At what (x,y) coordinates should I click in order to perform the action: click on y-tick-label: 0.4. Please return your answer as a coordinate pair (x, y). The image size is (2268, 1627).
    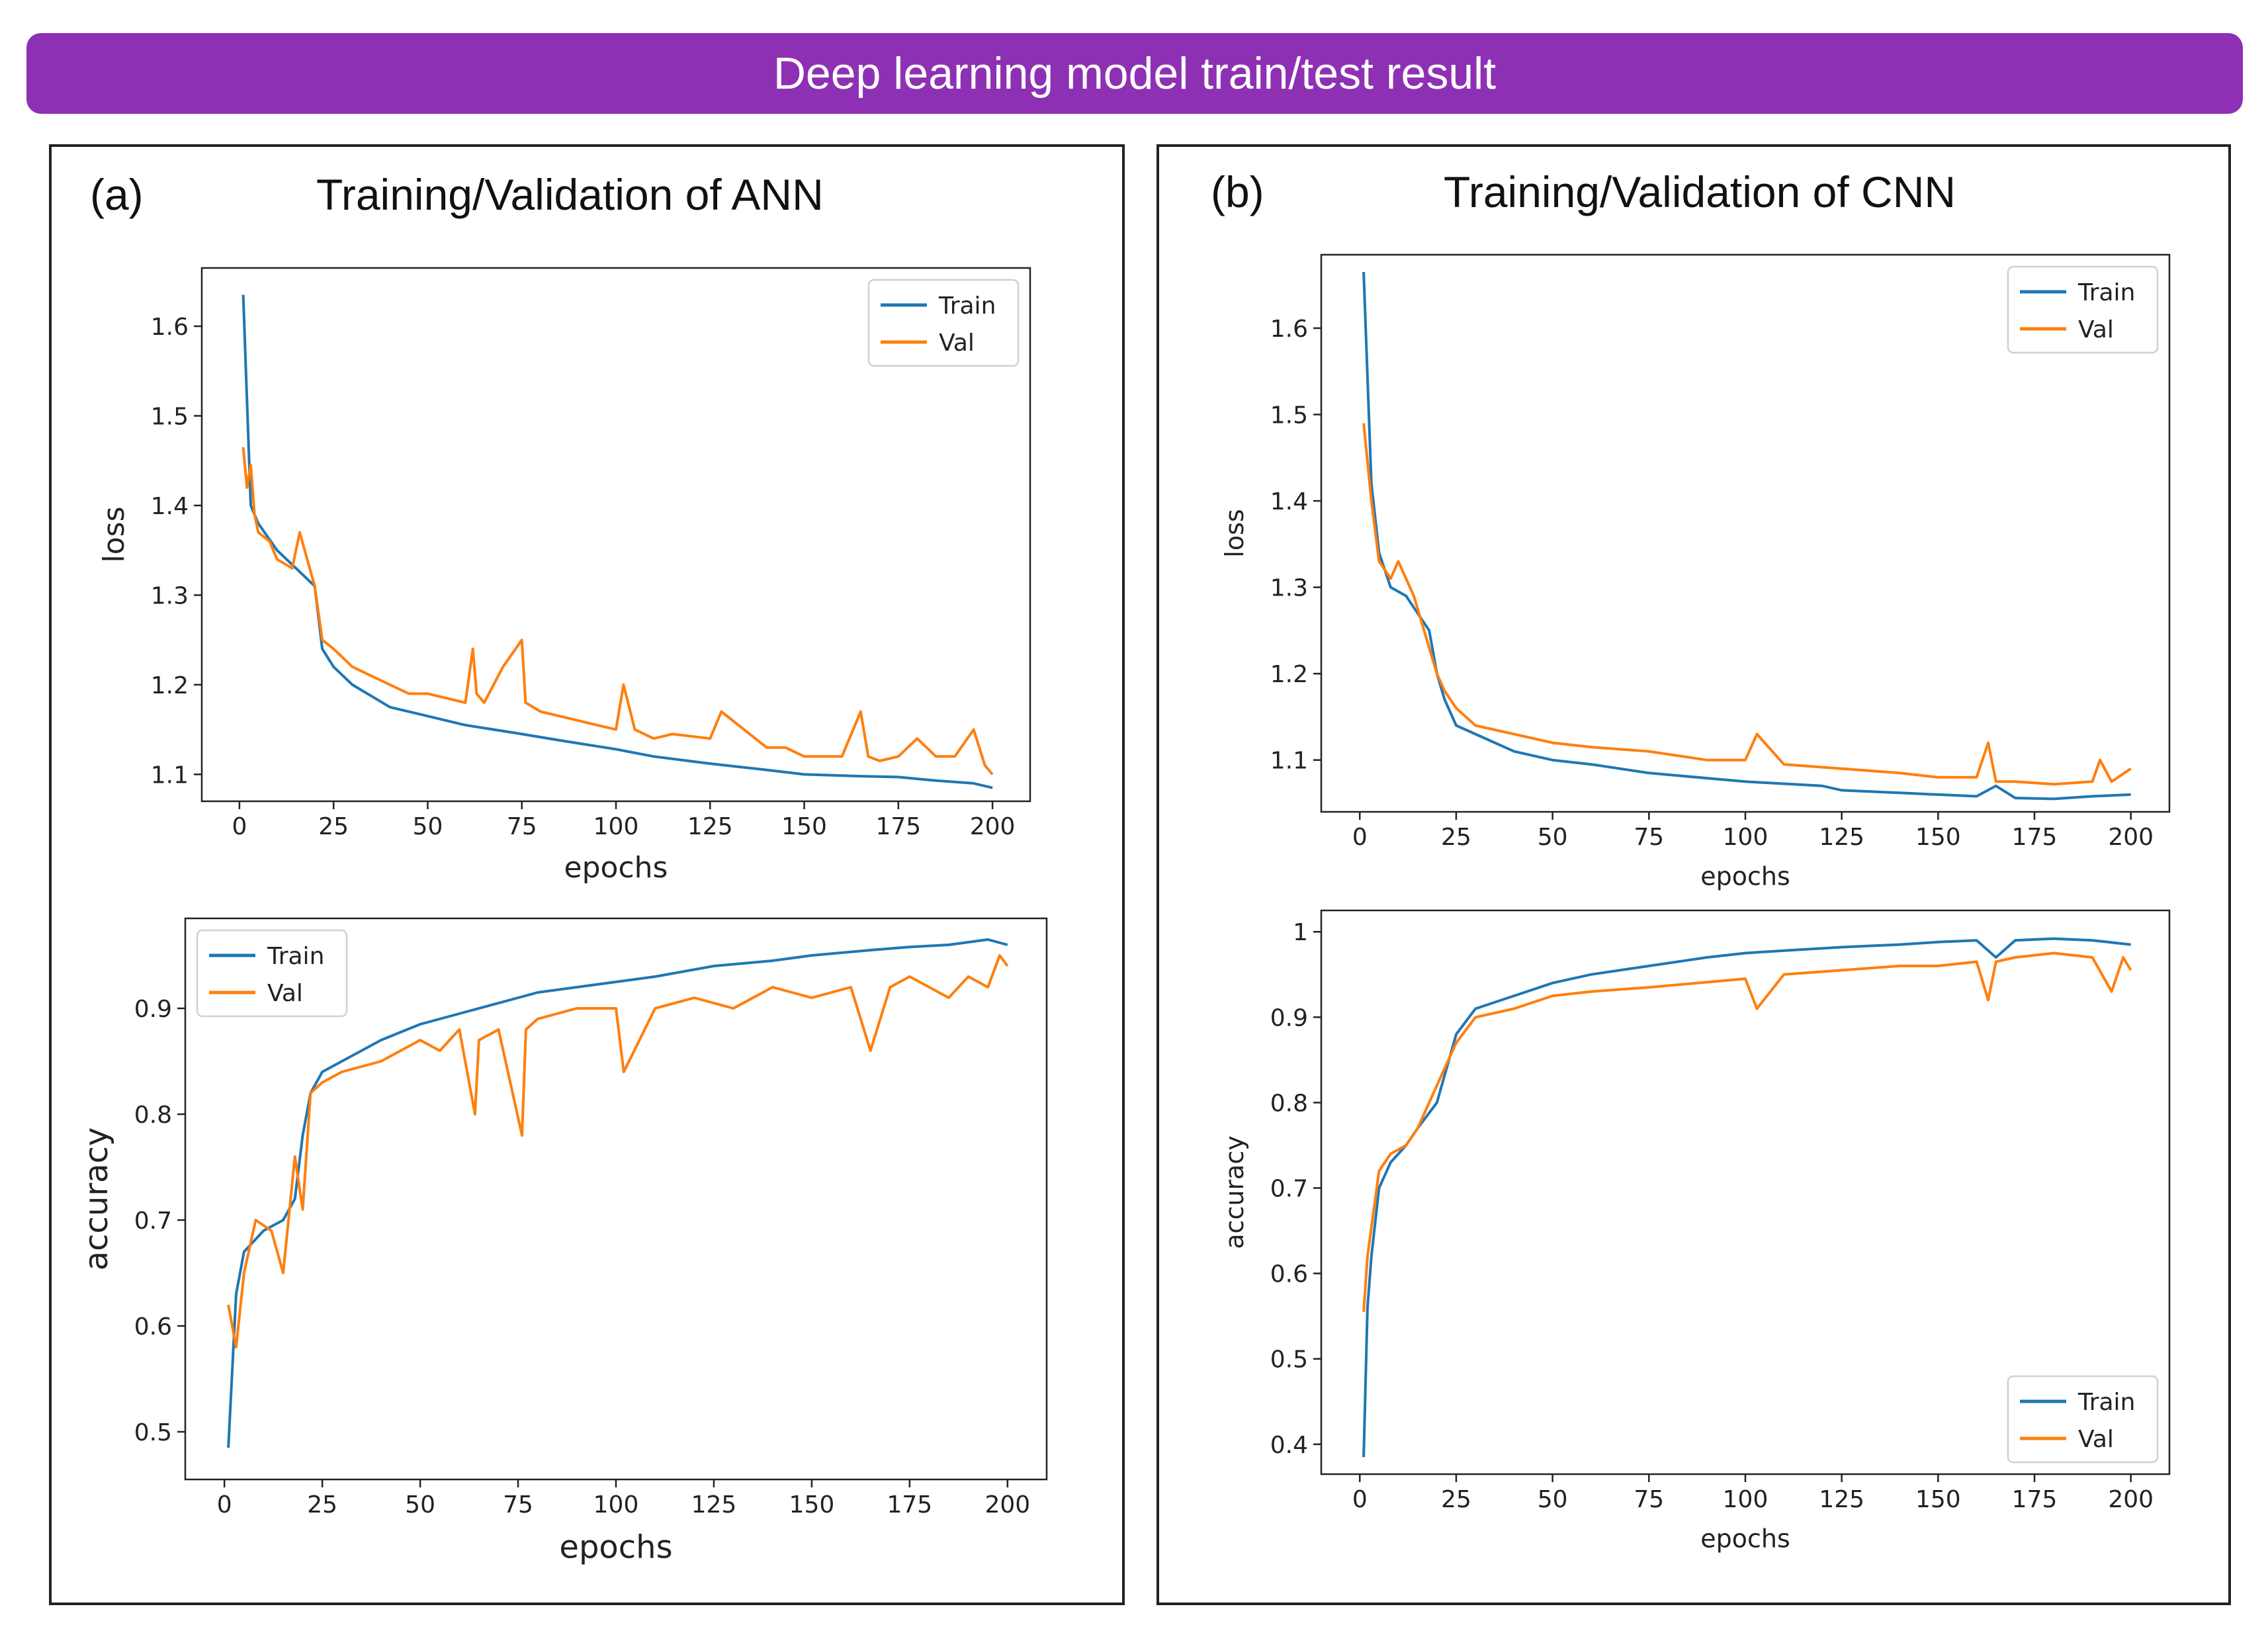
    Looking at the image, I should click on (1289, 1445).